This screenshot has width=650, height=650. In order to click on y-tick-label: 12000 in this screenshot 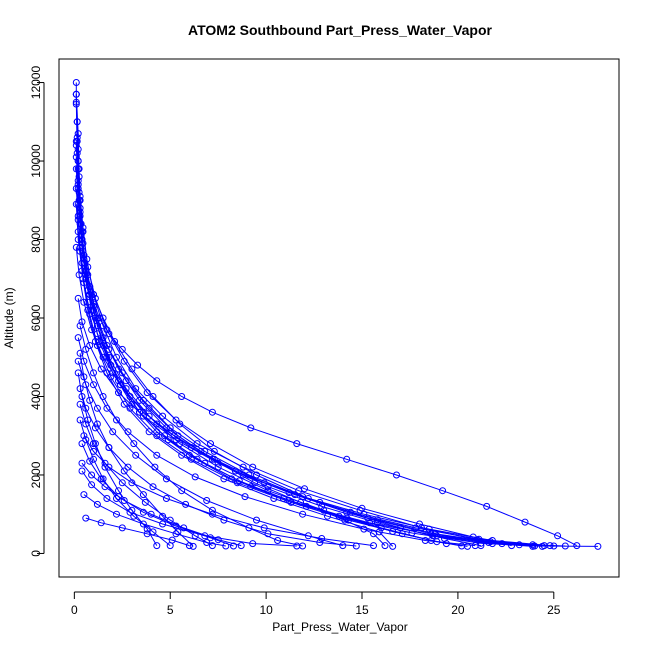, I will do `click(36, 83)`.